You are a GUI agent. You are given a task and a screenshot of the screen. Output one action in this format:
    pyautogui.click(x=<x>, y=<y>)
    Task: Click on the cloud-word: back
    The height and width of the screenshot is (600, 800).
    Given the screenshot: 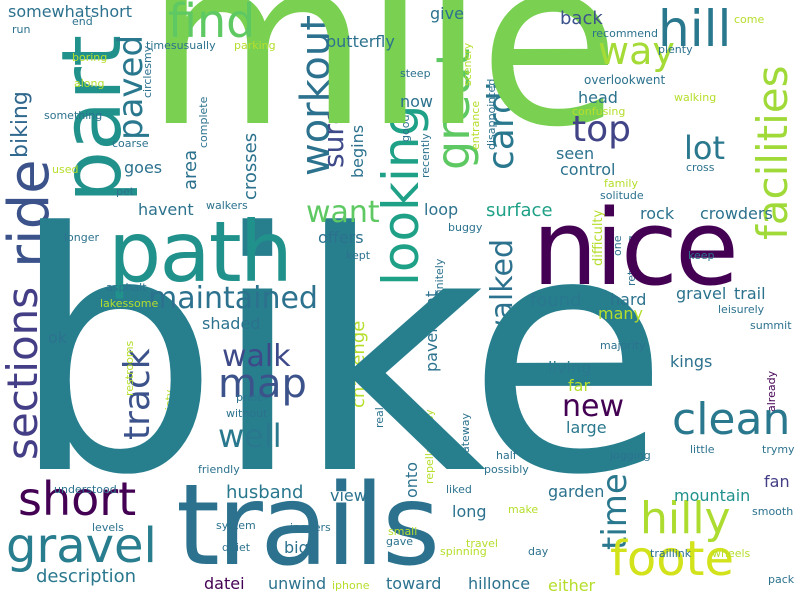 What is the action you would take?
    pyautogui.click(x=581, y=18)
    